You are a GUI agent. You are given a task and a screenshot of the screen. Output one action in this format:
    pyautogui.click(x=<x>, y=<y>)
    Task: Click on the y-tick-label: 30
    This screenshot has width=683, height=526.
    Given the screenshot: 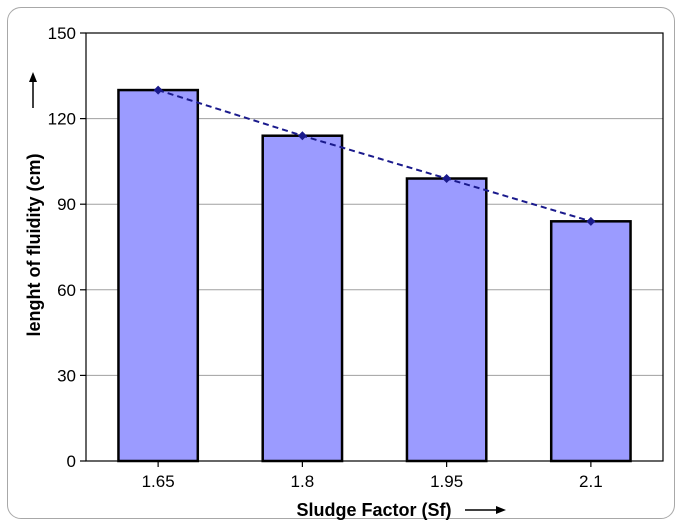 What is the action you would take?
    pyautogui.click(x=66, y=375)
    